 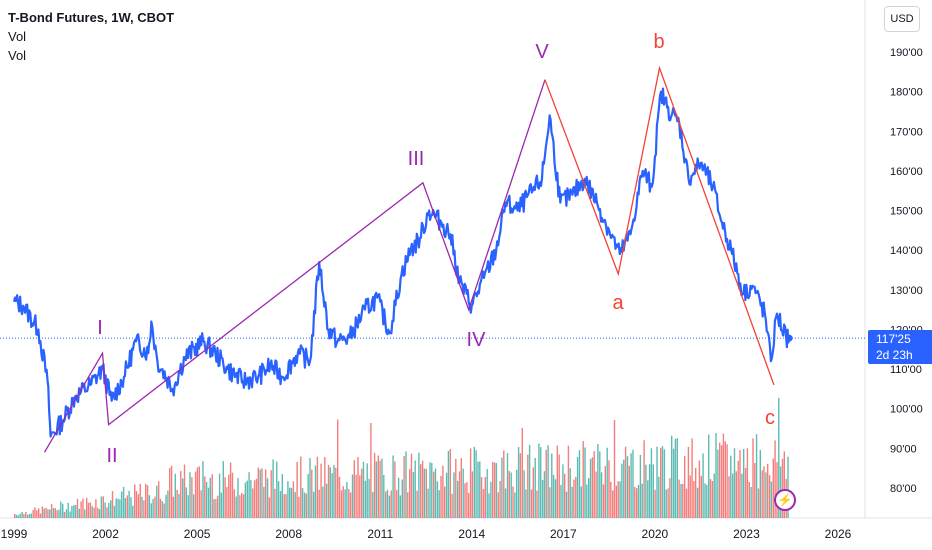 I want to click on wave-label-c: c, so click(x=770, y=418).